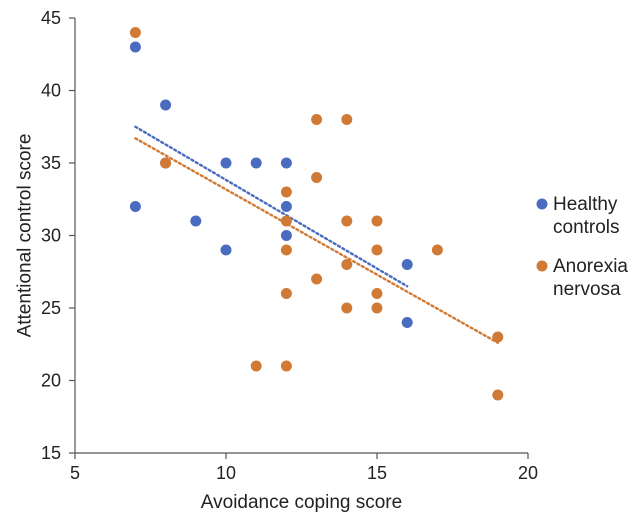  I want to click on x-tick-label: 20, so click(528, 473).